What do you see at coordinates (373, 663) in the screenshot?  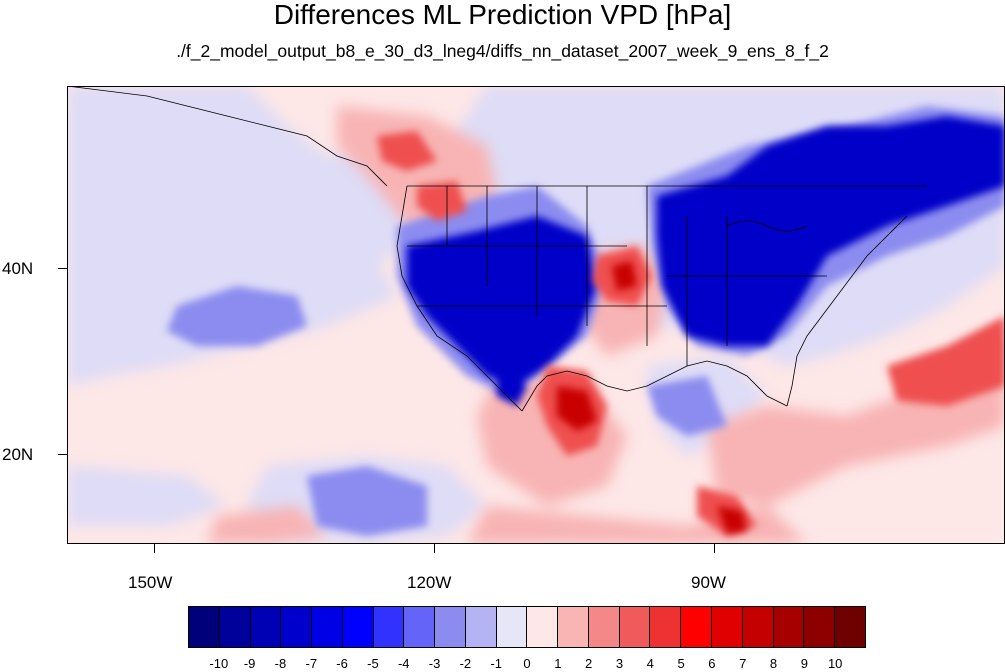 I see `colorbar-label: -5` at bounding box center [373, 663].